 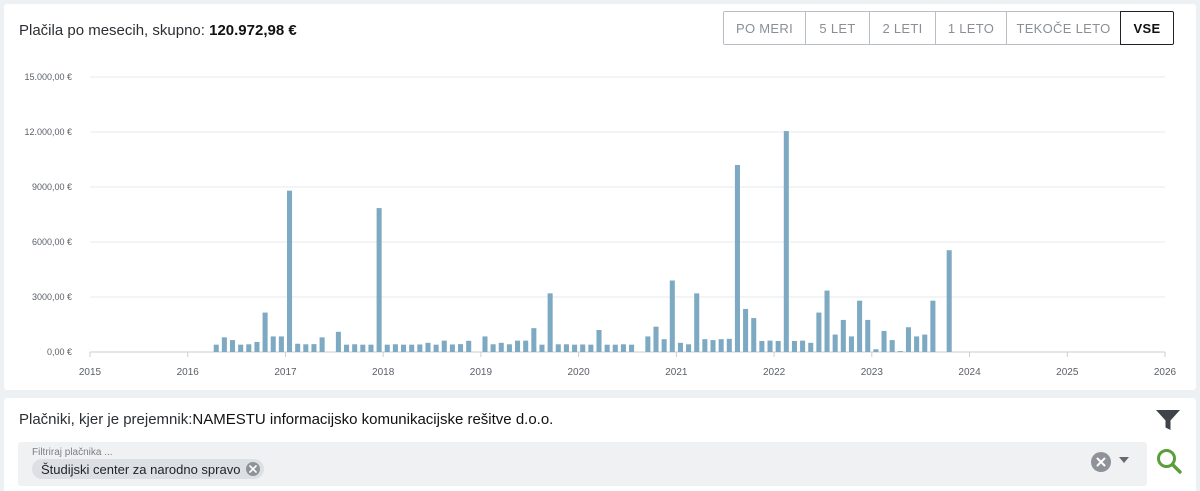 I want to click on search-icon, so click(x=1169, y=461).